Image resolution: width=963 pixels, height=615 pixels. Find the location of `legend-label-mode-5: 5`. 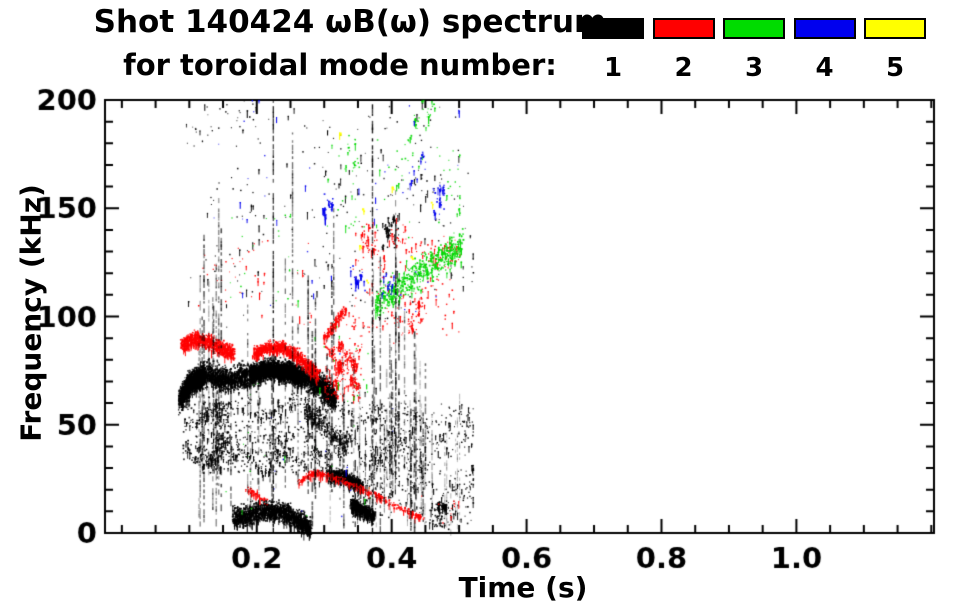

legend-label-mode-5: 5 is located at coordinates (895, 68).